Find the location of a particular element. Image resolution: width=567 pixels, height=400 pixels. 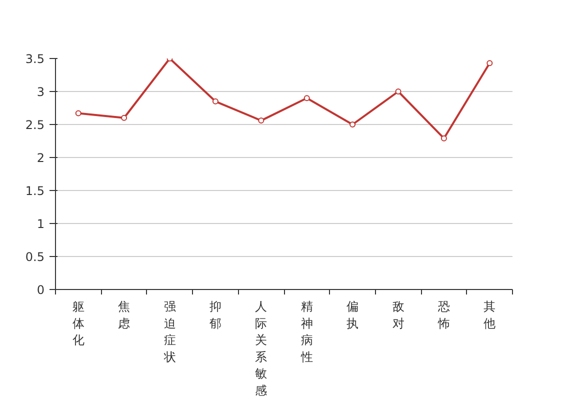

x-tick-label: 抑郁 is located at coordinates (215, 315).